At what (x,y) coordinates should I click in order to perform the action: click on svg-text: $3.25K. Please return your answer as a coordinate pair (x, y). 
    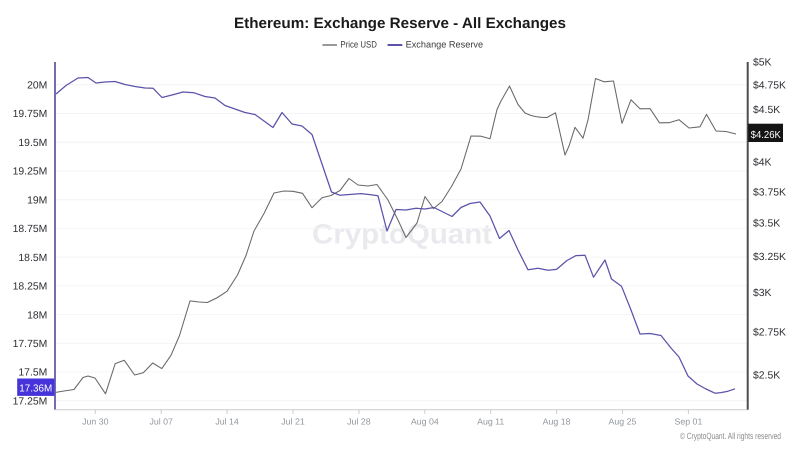
    Looking at the image, I should click on (769, 257).